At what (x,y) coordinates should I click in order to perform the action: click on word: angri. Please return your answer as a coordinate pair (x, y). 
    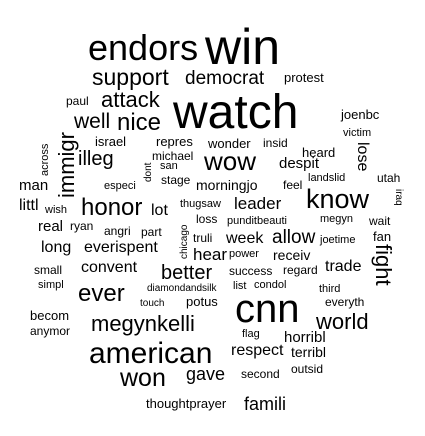
    Looking at the image, I should click on (117, 231).